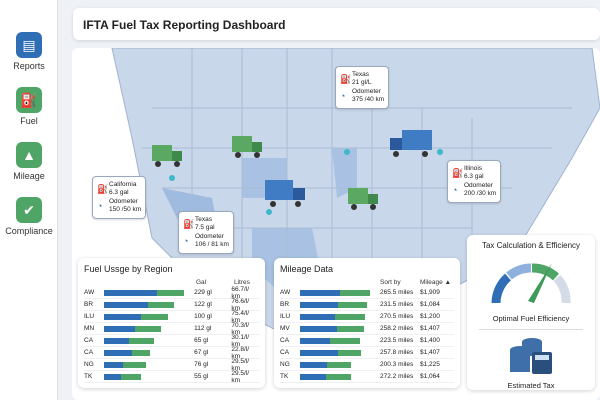  Describe the element at coordinates (397, 376) in the screenshot. I see `value-1: 272.2 miles` at that location.